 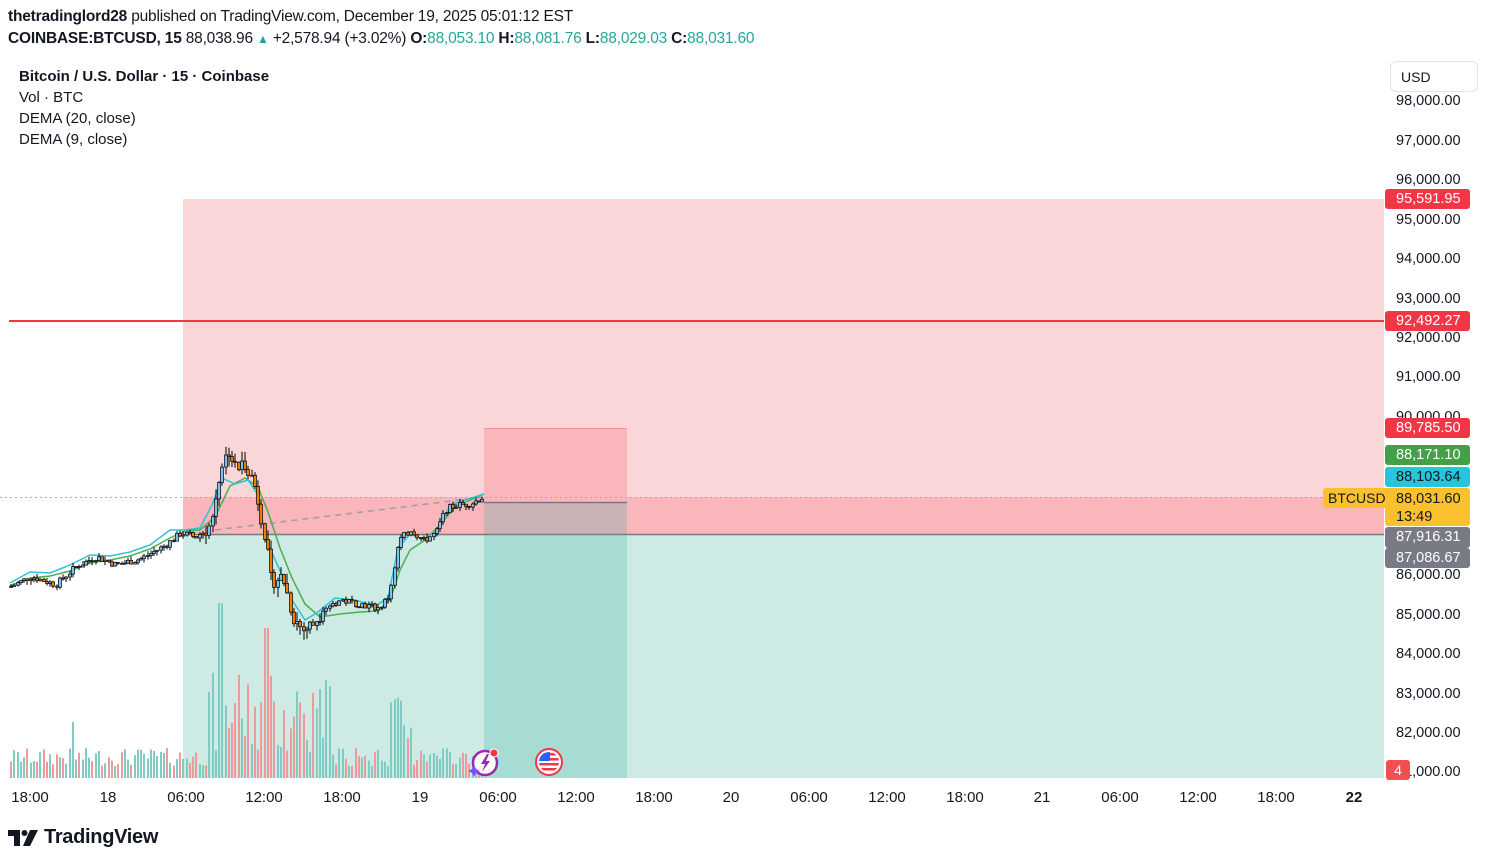 What do you see at coordinates (349, 513) in the screenshot?
I see `trend-line` at bounding box center [349, 513].